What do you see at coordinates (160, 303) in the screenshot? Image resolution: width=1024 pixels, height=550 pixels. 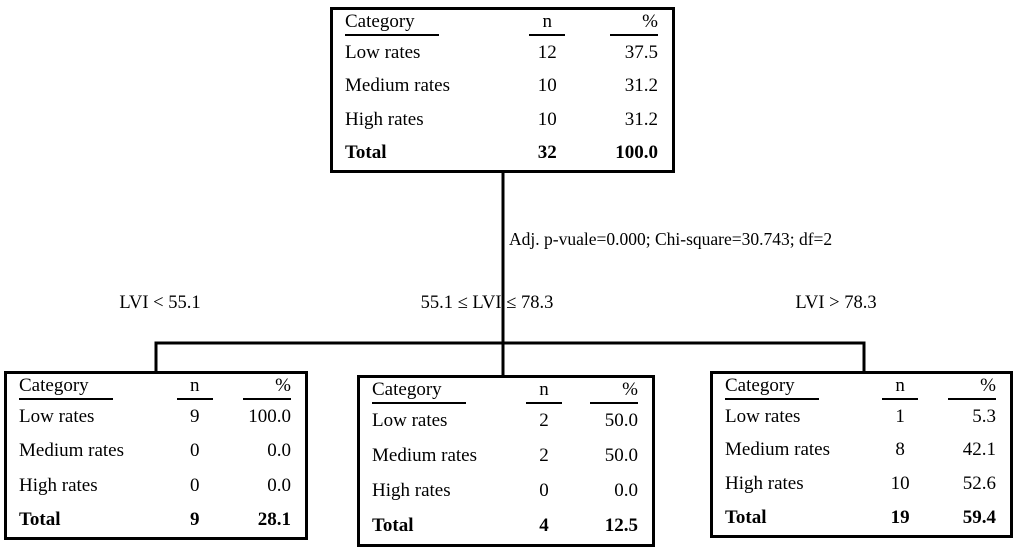 I see `branch-label-lvi-low: LVI < 55.1` at bounding box center [160, 303].